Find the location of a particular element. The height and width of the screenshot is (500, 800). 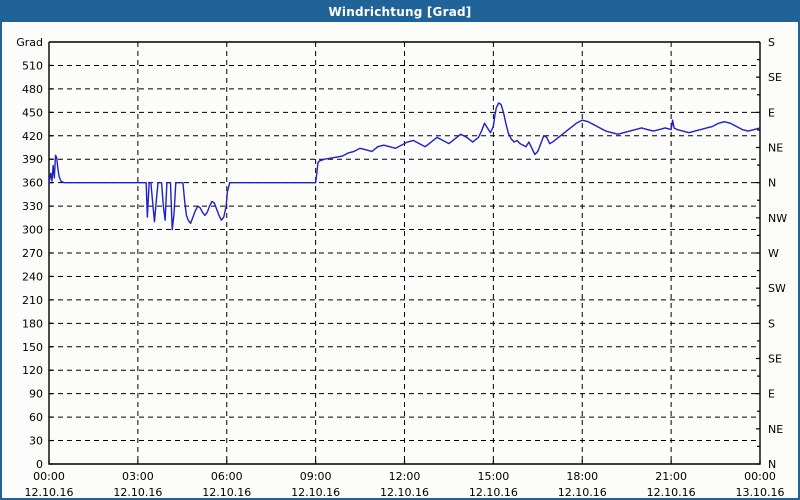

y-tick-label: 300 is located at coordinates (32, 230).